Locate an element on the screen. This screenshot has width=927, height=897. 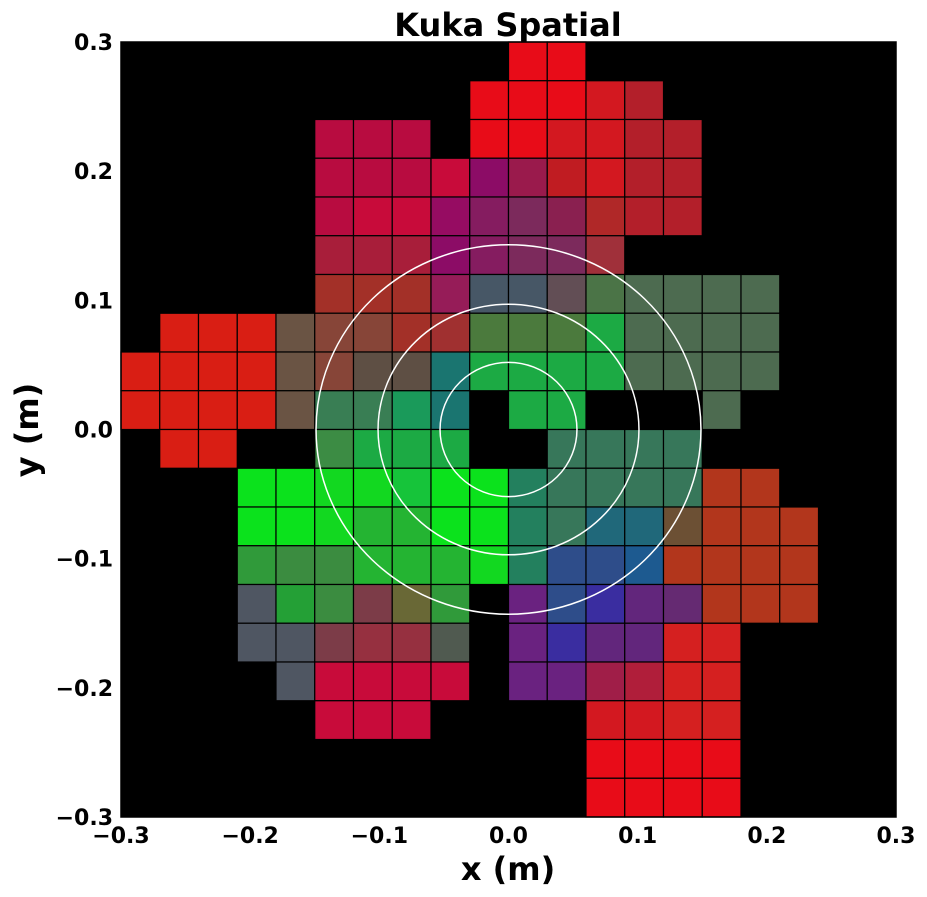
y-tick-label: −0.3 is located at coordinates (84, 818).